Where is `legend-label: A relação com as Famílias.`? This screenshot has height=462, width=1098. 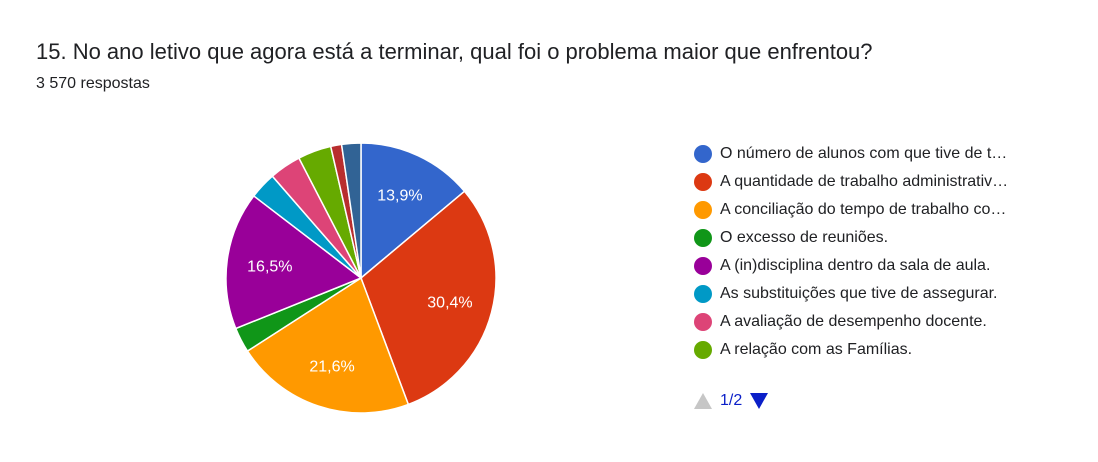
legend-label: A relação com as Famílias. is located at coordinates (816, 349).